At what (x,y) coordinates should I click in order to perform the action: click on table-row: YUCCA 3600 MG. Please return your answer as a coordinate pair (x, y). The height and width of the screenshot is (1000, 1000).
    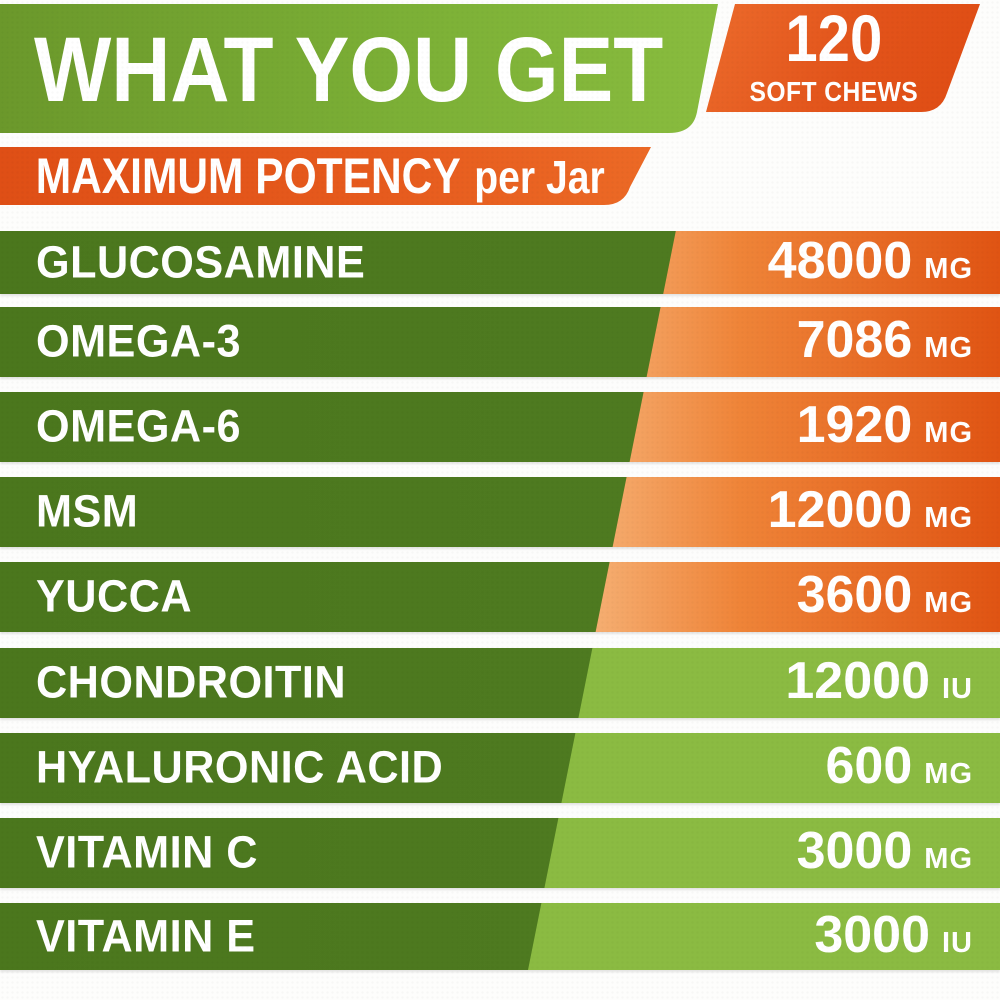
    Looking at the image, I should click on (500, 597).